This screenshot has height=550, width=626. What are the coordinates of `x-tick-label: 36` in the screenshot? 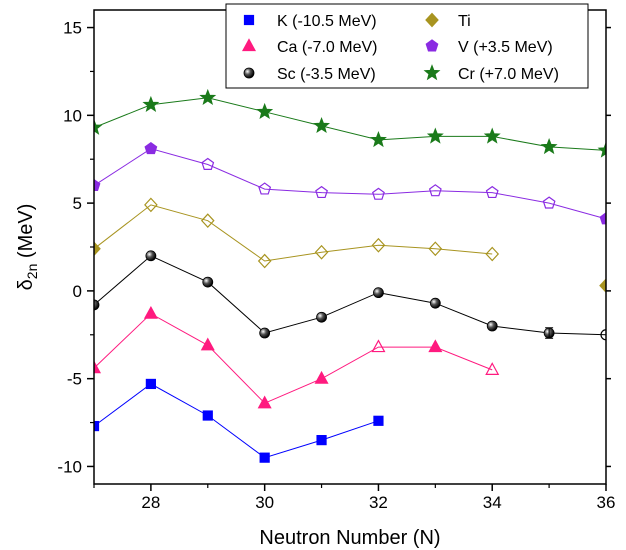 It's located at (606, 502).